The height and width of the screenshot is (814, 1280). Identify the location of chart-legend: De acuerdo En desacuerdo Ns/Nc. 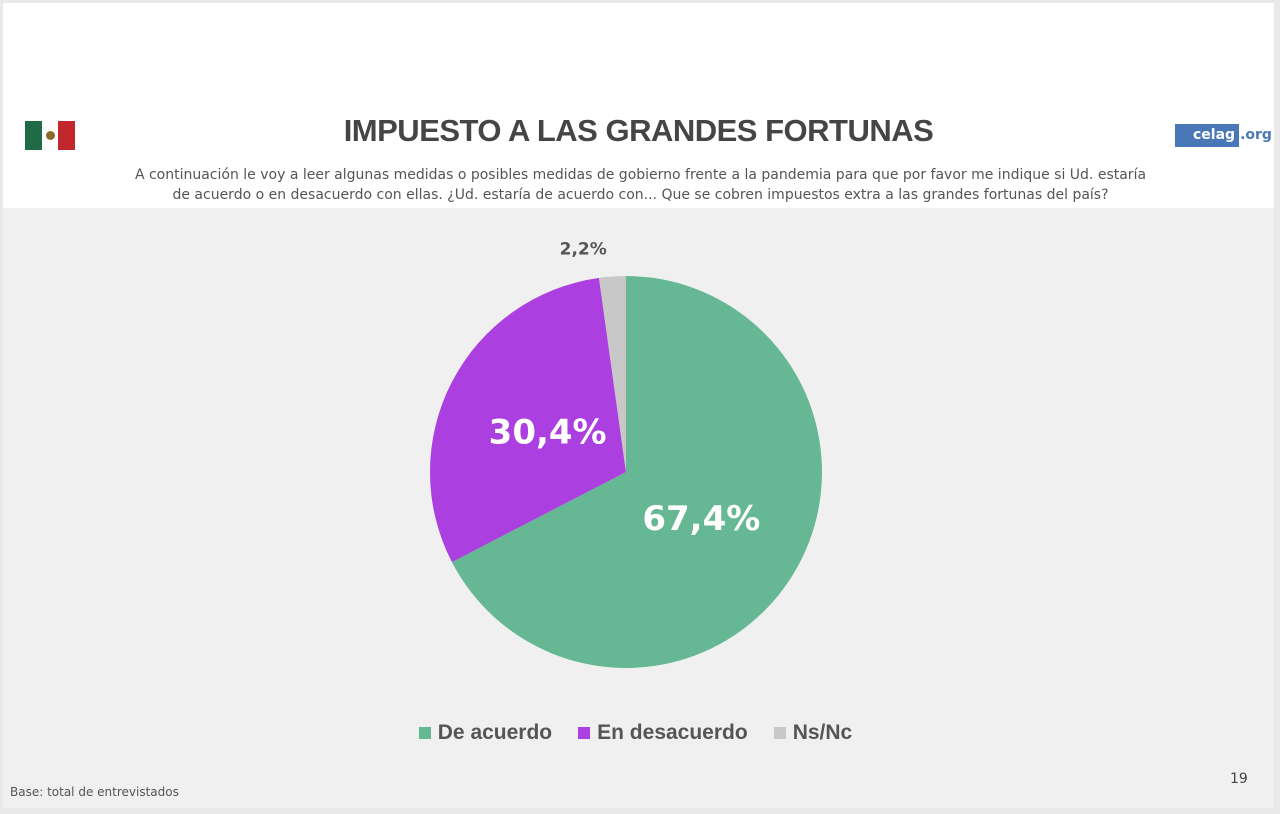
(635, 733).